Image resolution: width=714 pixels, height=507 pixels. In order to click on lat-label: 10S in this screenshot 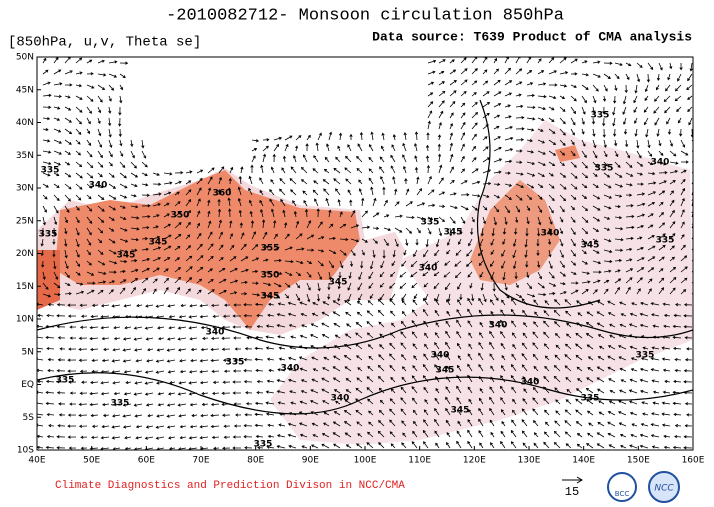, I will do `click(25, 451)`.